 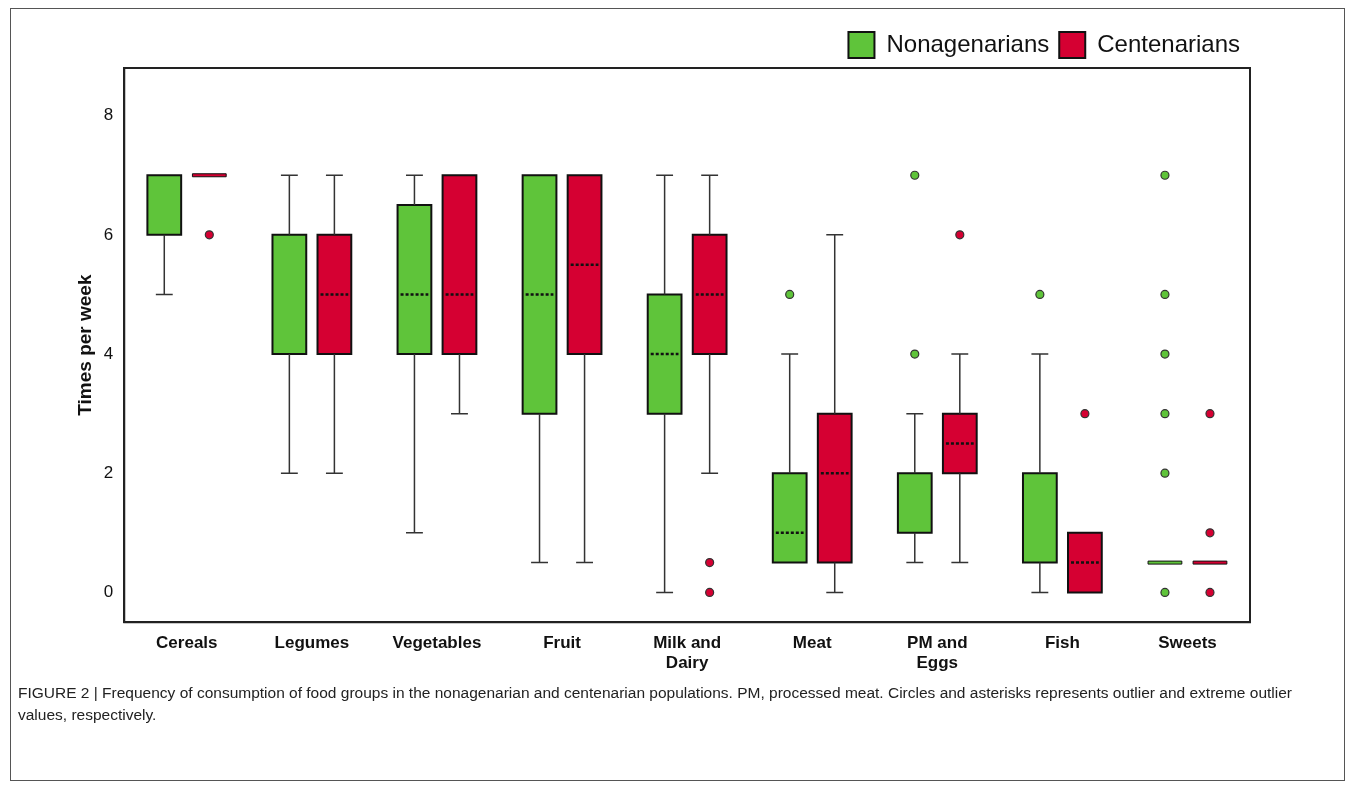 What do you see at coordinates (108, 115) in the screenshot?
I see `y-tick-label: 8` at bounding box center [108, 115].